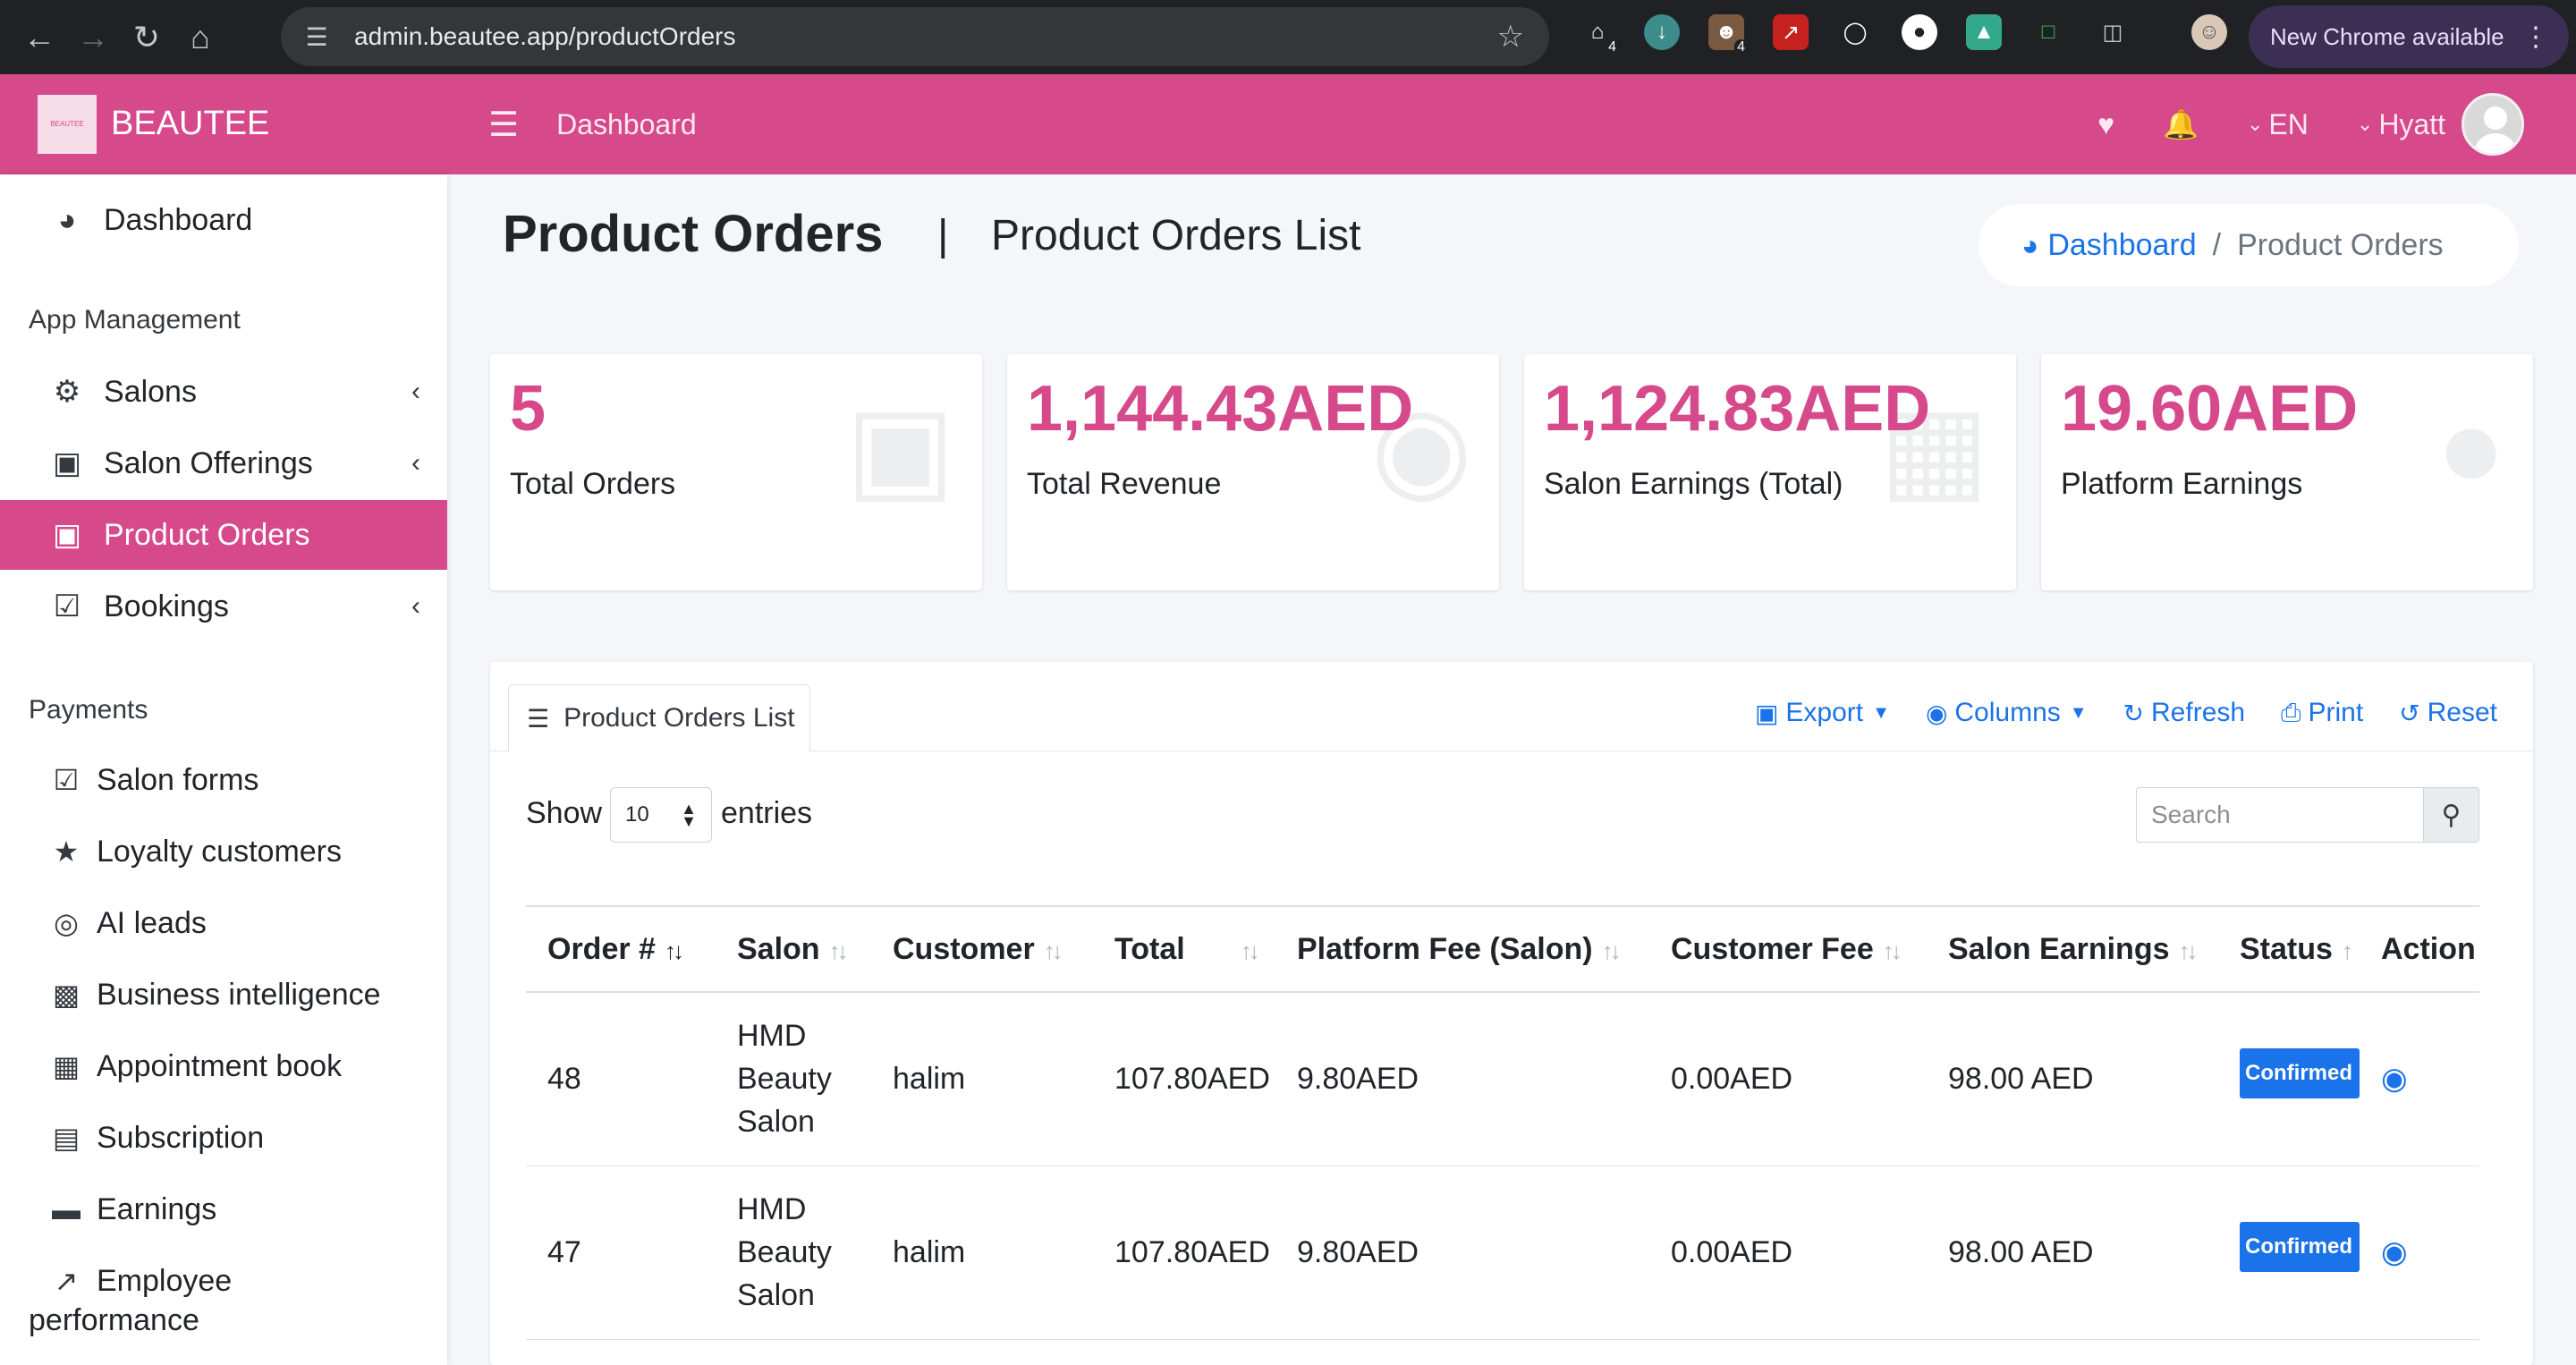 The width and height of the screenshot is (2576, 1365). What do you see at coordinates (114, 1320) in the screenshot?
I see `sidebar-item-label-continued: performance` at bounding box center [114, 1320].